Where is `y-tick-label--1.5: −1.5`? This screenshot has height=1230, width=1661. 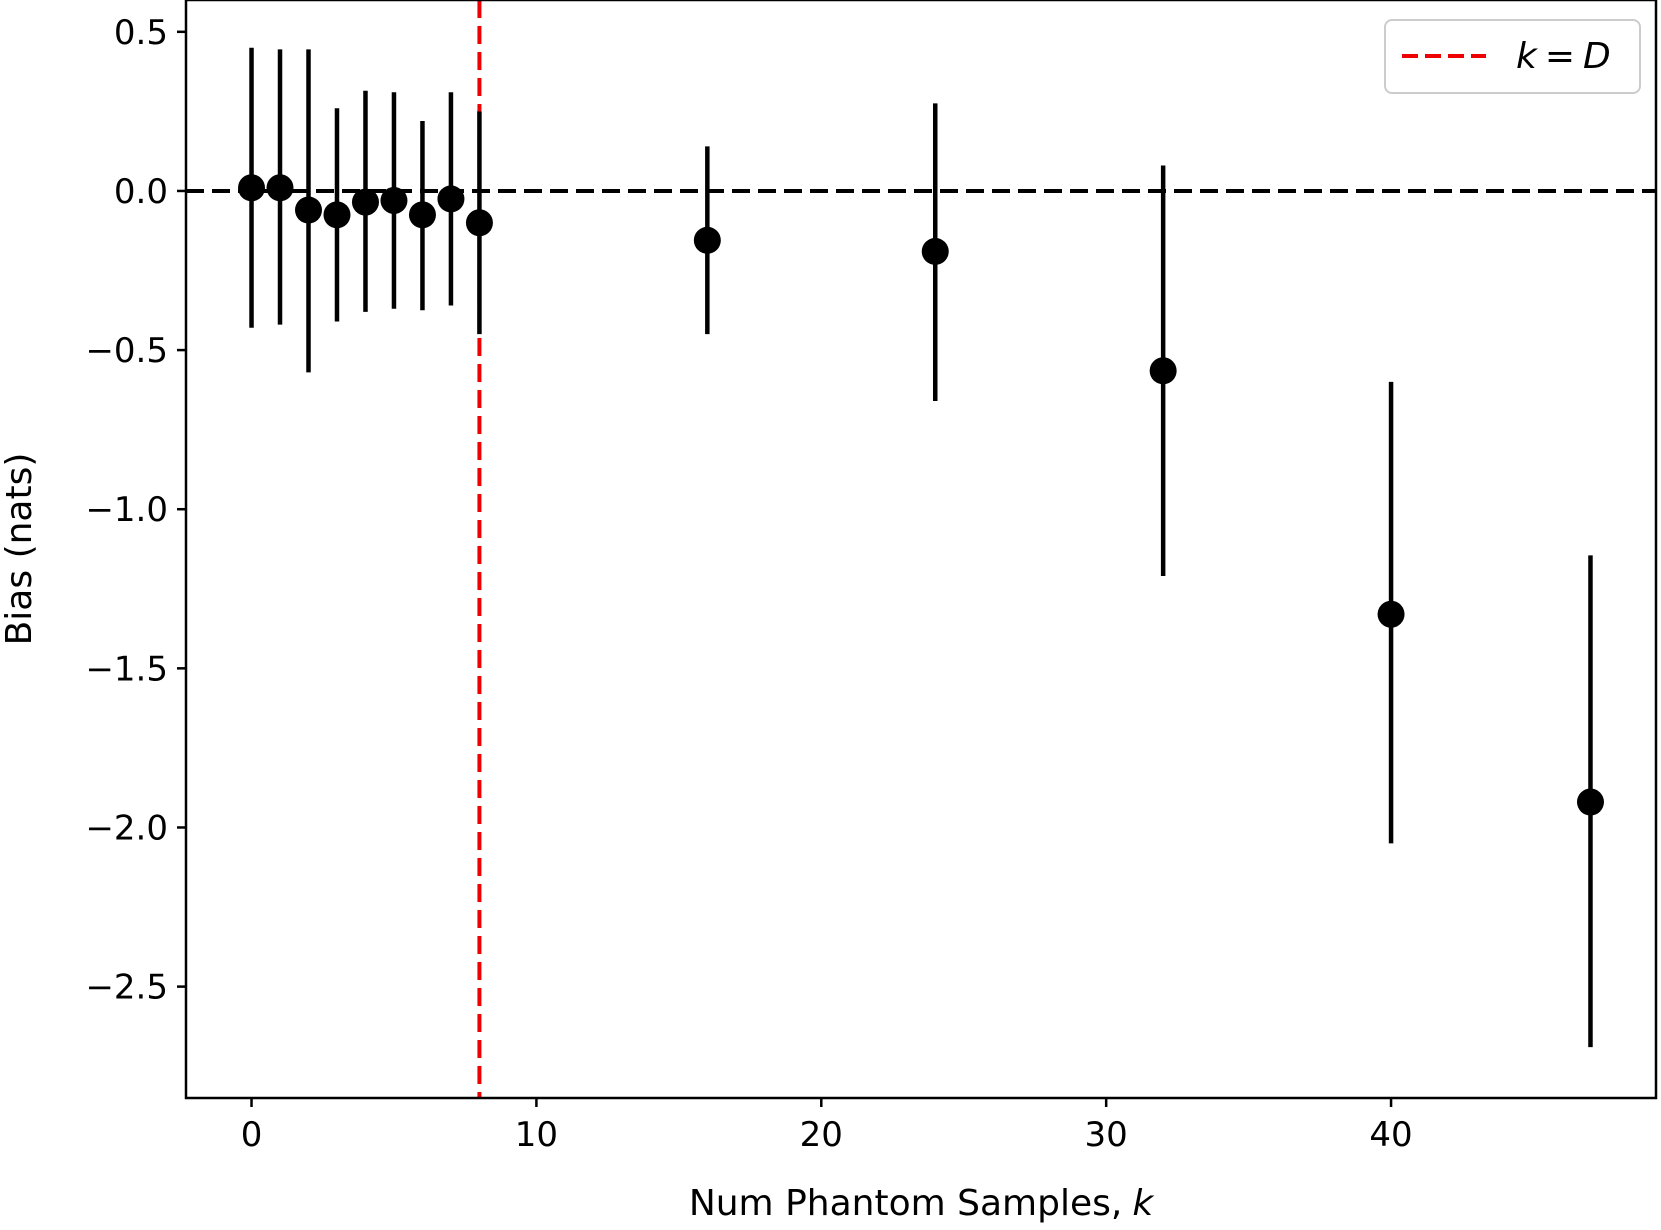 y-tick-label--1.5: −1.5 is located at coordinates (126, 669).